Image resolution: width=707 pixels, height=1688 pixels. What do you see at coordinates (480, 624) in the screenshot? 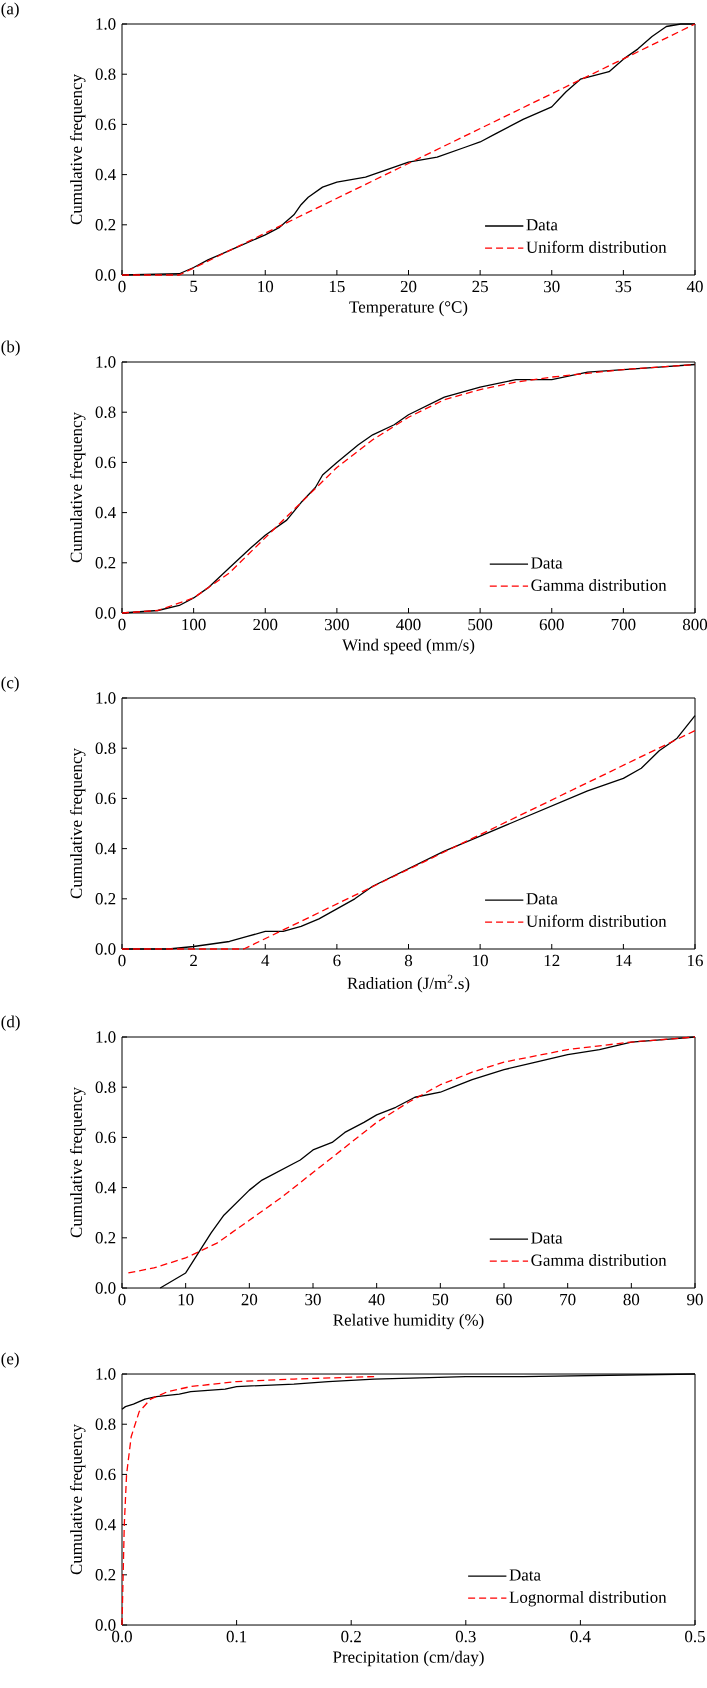
I see `x-tick-label: 500` at bounding box center [480, 624].